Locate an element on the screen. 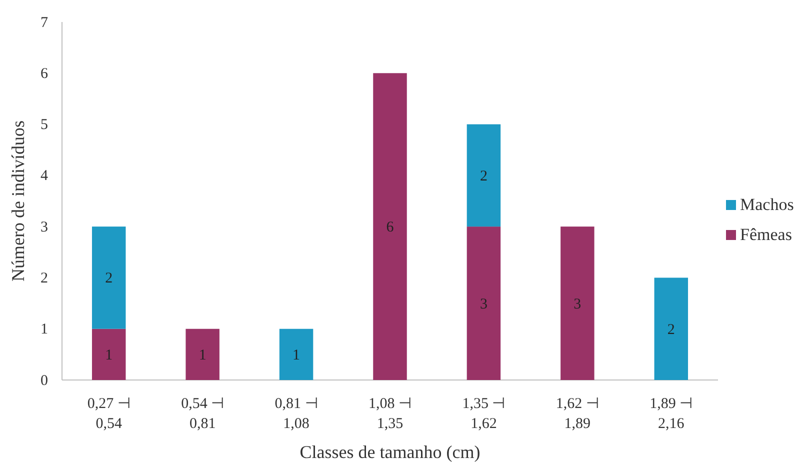 Image resolution: width=795 pixels, height=468 pixels. y-tick-label: 3 is located at coordinates (44, 227).